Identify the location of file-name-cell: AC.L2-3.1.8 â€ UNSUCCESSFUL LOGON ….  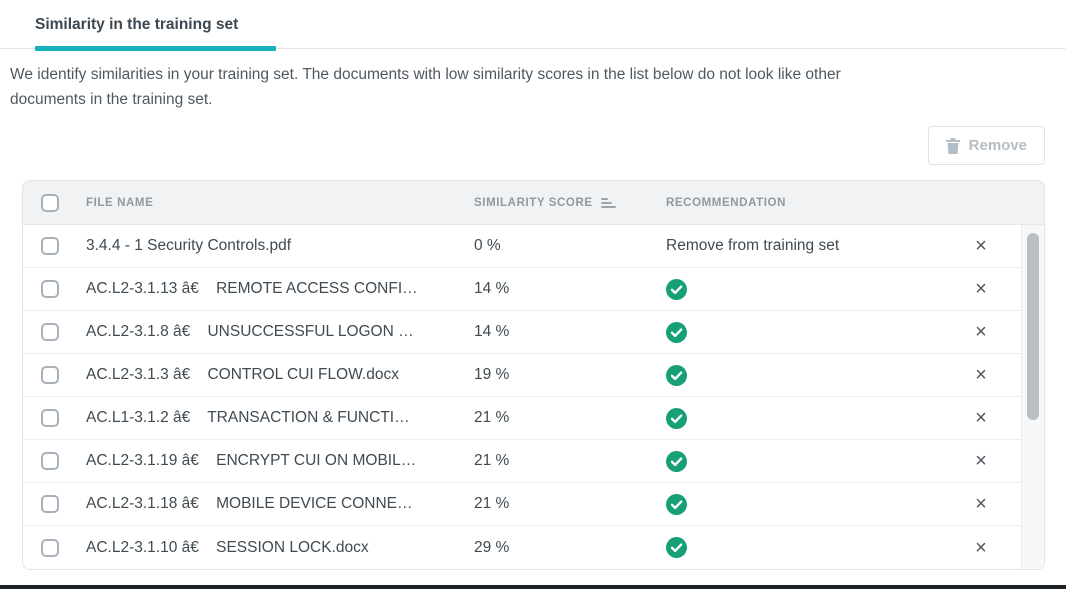
(250, 332).